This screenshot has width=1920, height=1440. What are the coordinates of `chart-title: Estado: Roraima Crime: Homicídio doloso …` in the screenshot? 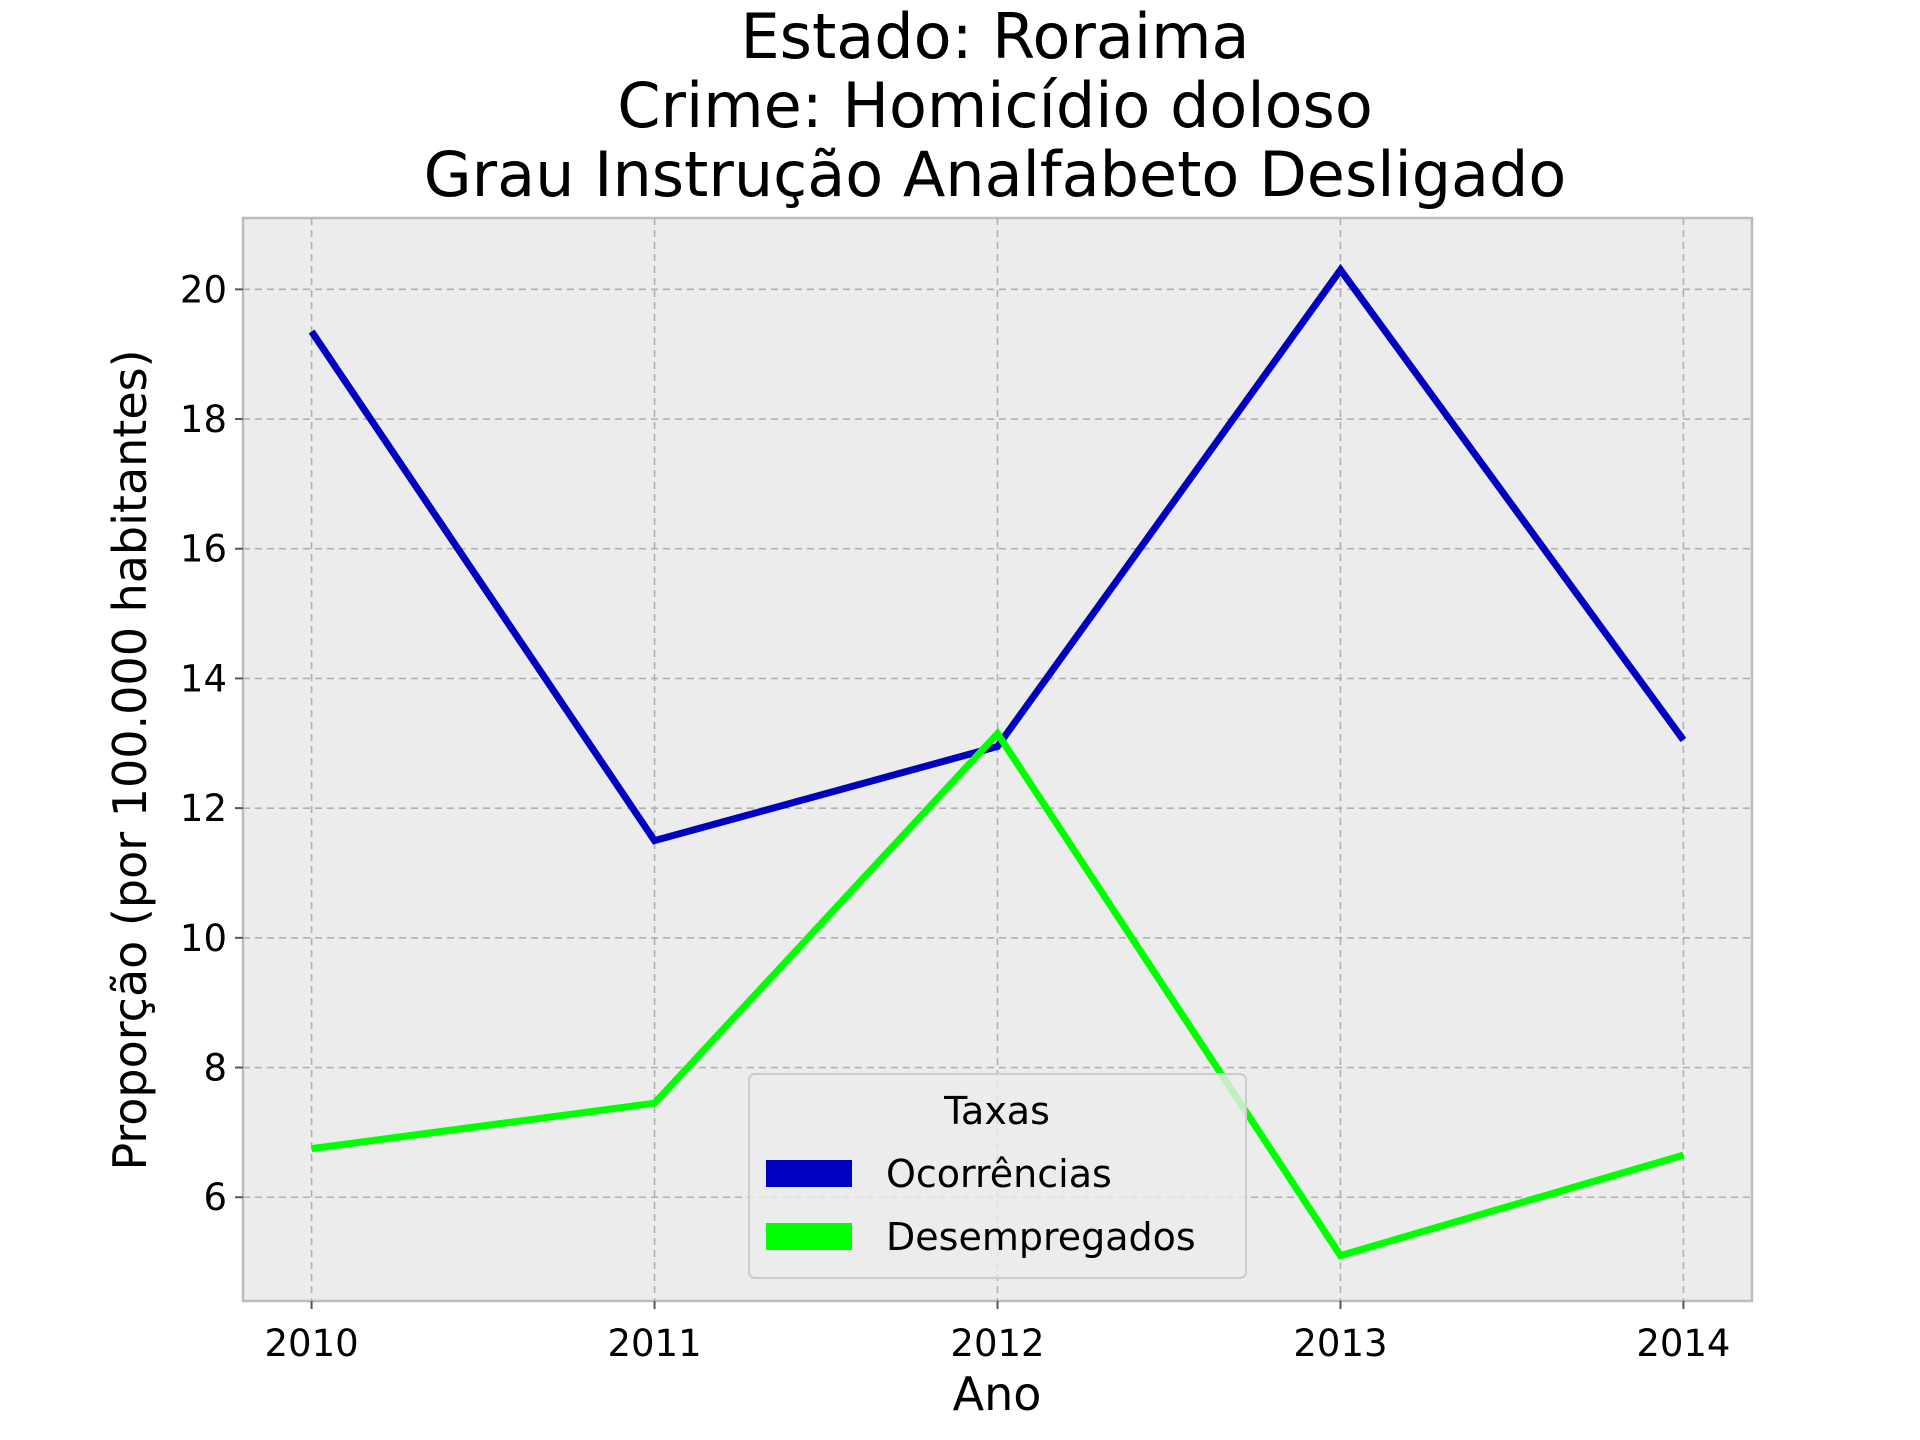 It's located at (995, 105).